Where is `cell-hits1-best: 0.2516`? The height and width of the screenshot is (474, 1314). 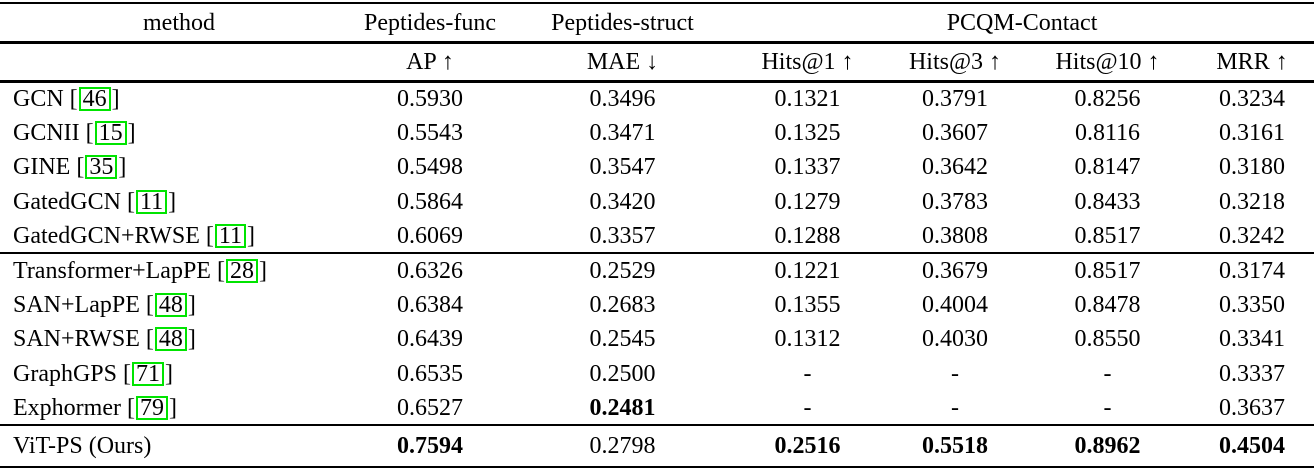
cell-hits1-best: 0.2516 is located at coordinates (807, 446).